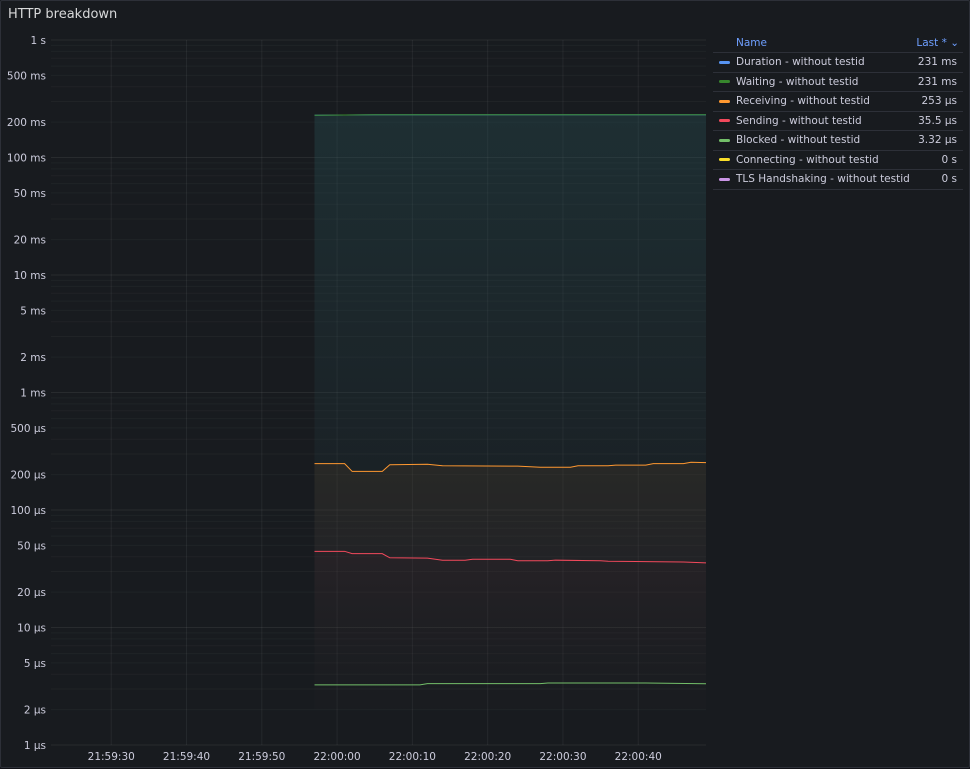 This screenshot has height=769, width=970. Describe the element at coordinates (35, 746) in the screenshot. I see `y-tick-label: 1 µs` at that location.